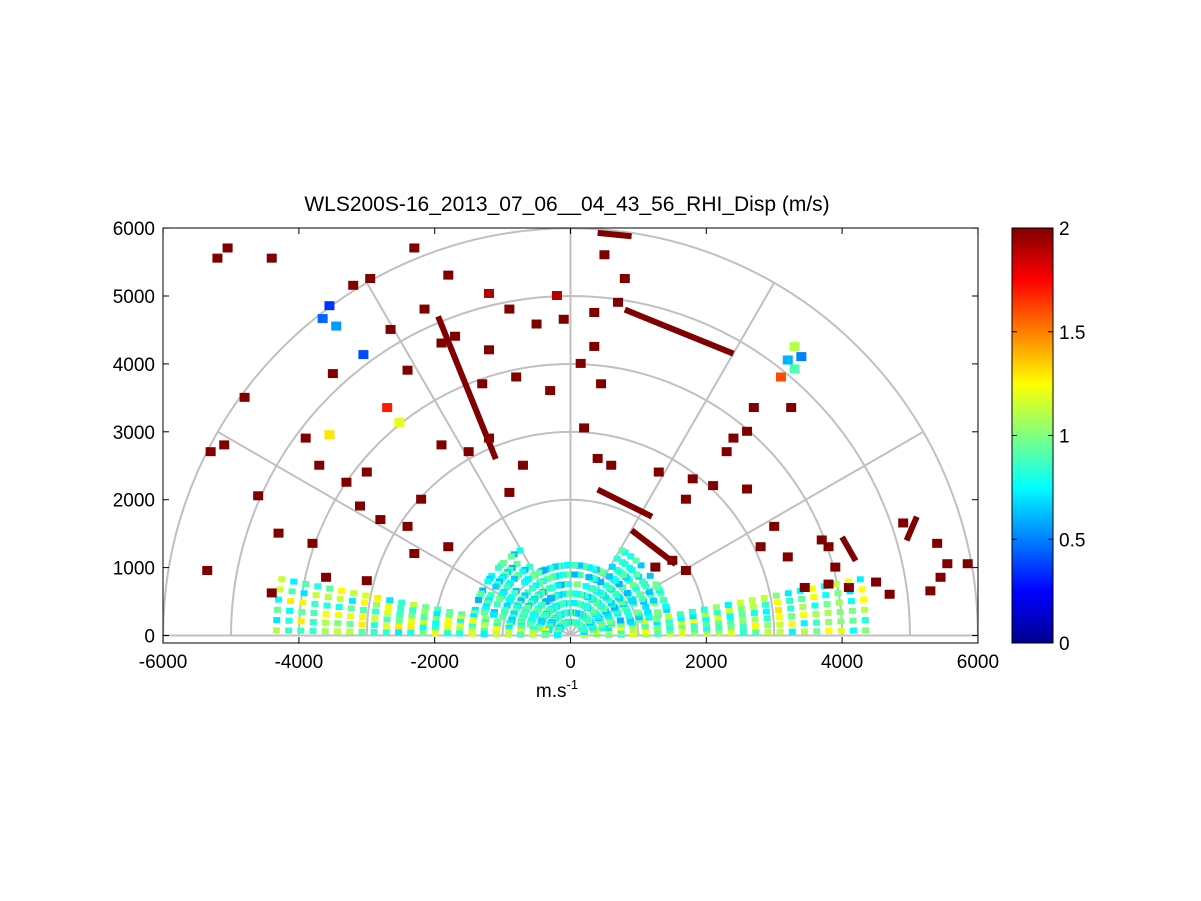 This screenshot has width=1201, height=901. Describe the element at coordinates (134, 365) in the screenshot. I see `y-tick-label: 4000` at that location.